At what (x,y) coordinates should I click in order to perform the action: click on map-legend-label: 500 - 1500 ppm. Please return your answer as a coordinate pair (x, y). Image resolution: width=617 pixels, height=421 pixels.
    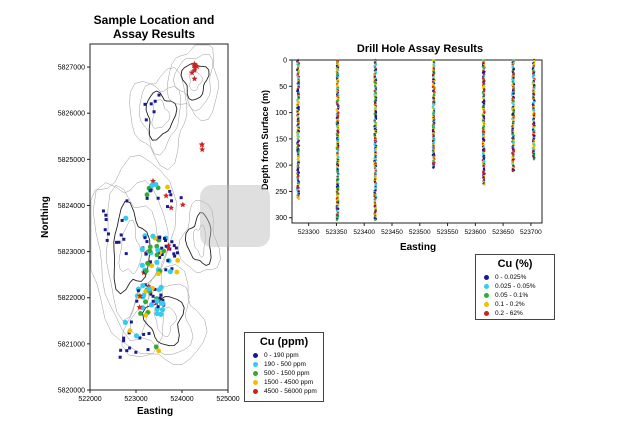
    Looking at the image, I should click on (287, 373).